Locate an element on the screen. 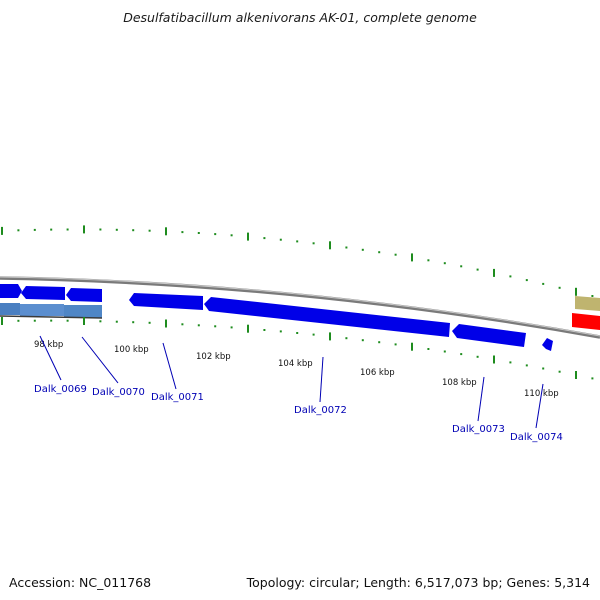  outer-tick-ring is located at coordinates (297, 261).